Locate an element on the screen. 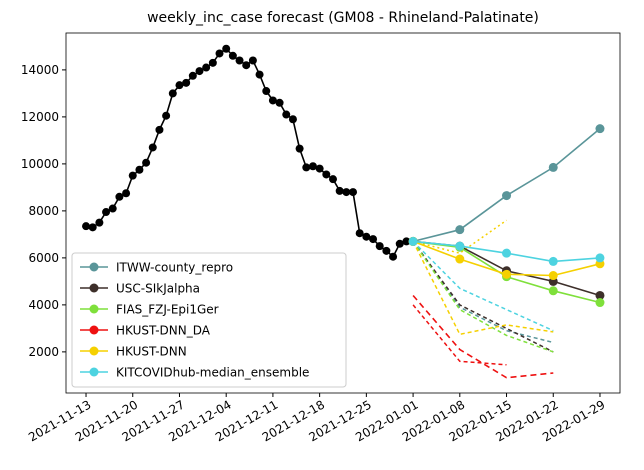  series-line is located at coordinates (483, 336).